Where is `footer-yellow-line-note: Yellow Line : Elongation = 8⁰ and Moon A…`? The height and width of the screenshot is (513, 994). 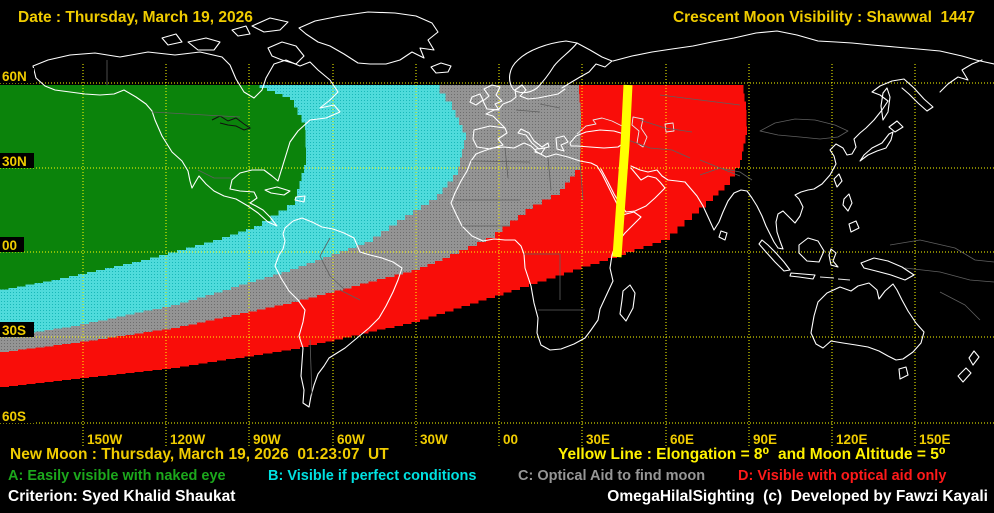
footer-yellow-line-note: Yellow Line : Elongation = 8⁰ and Moon A… is located at coordinates (752, 454).